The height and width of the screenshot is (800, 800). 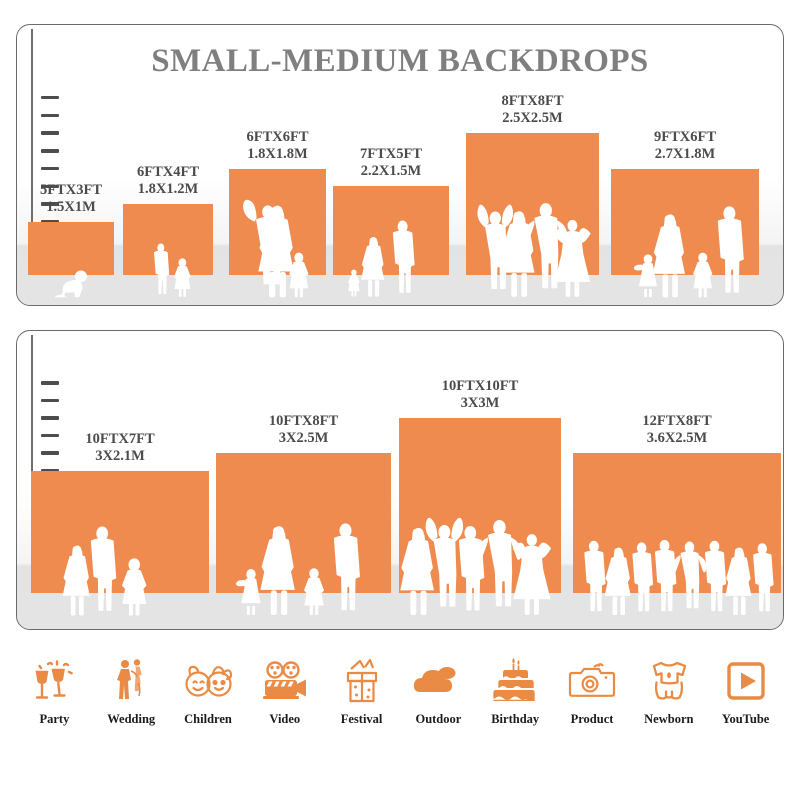 I want to click on use-case-item-wedding: Wedding, so click(x=131, y=689).